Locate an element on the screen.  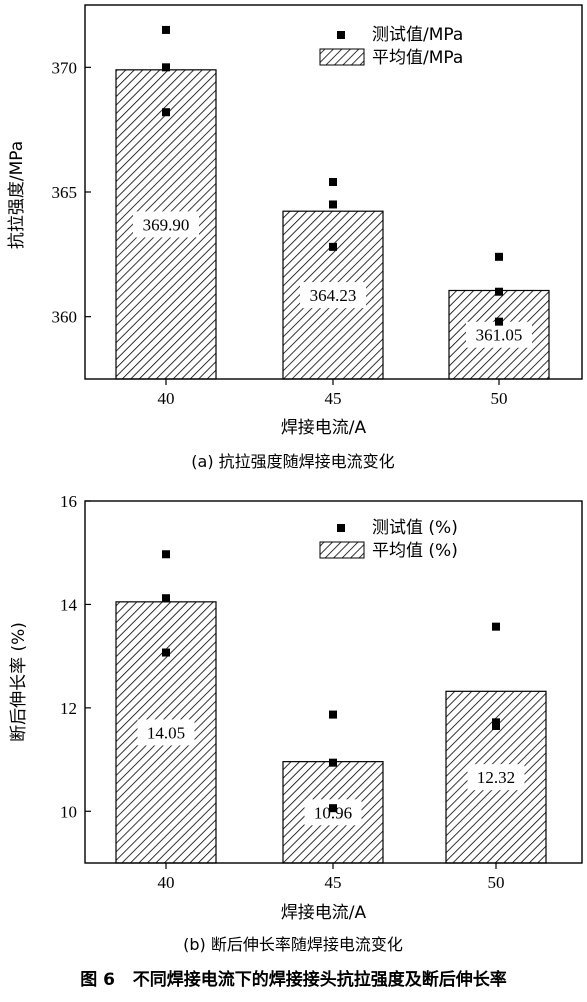
bar-value-label: 361.05 is located at coordinates (499, 335).